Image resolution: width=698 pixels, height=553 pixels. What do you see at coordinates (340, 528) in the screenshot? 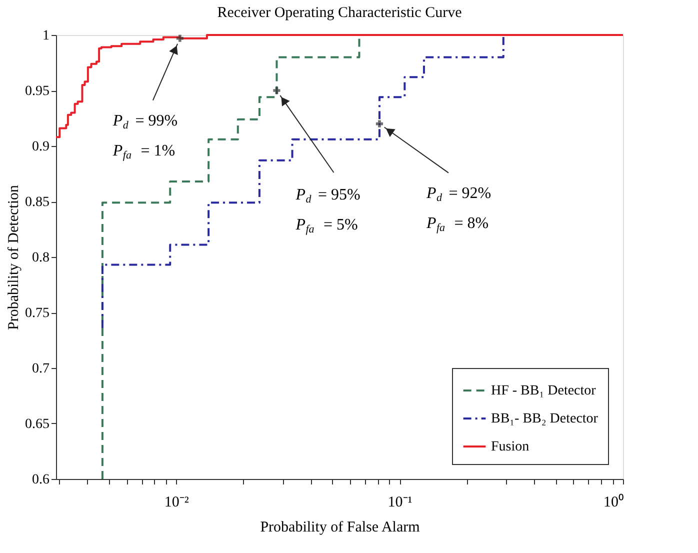
I see `x-axis-title: Probability of False Alarm` at bounding box center [340, 528].